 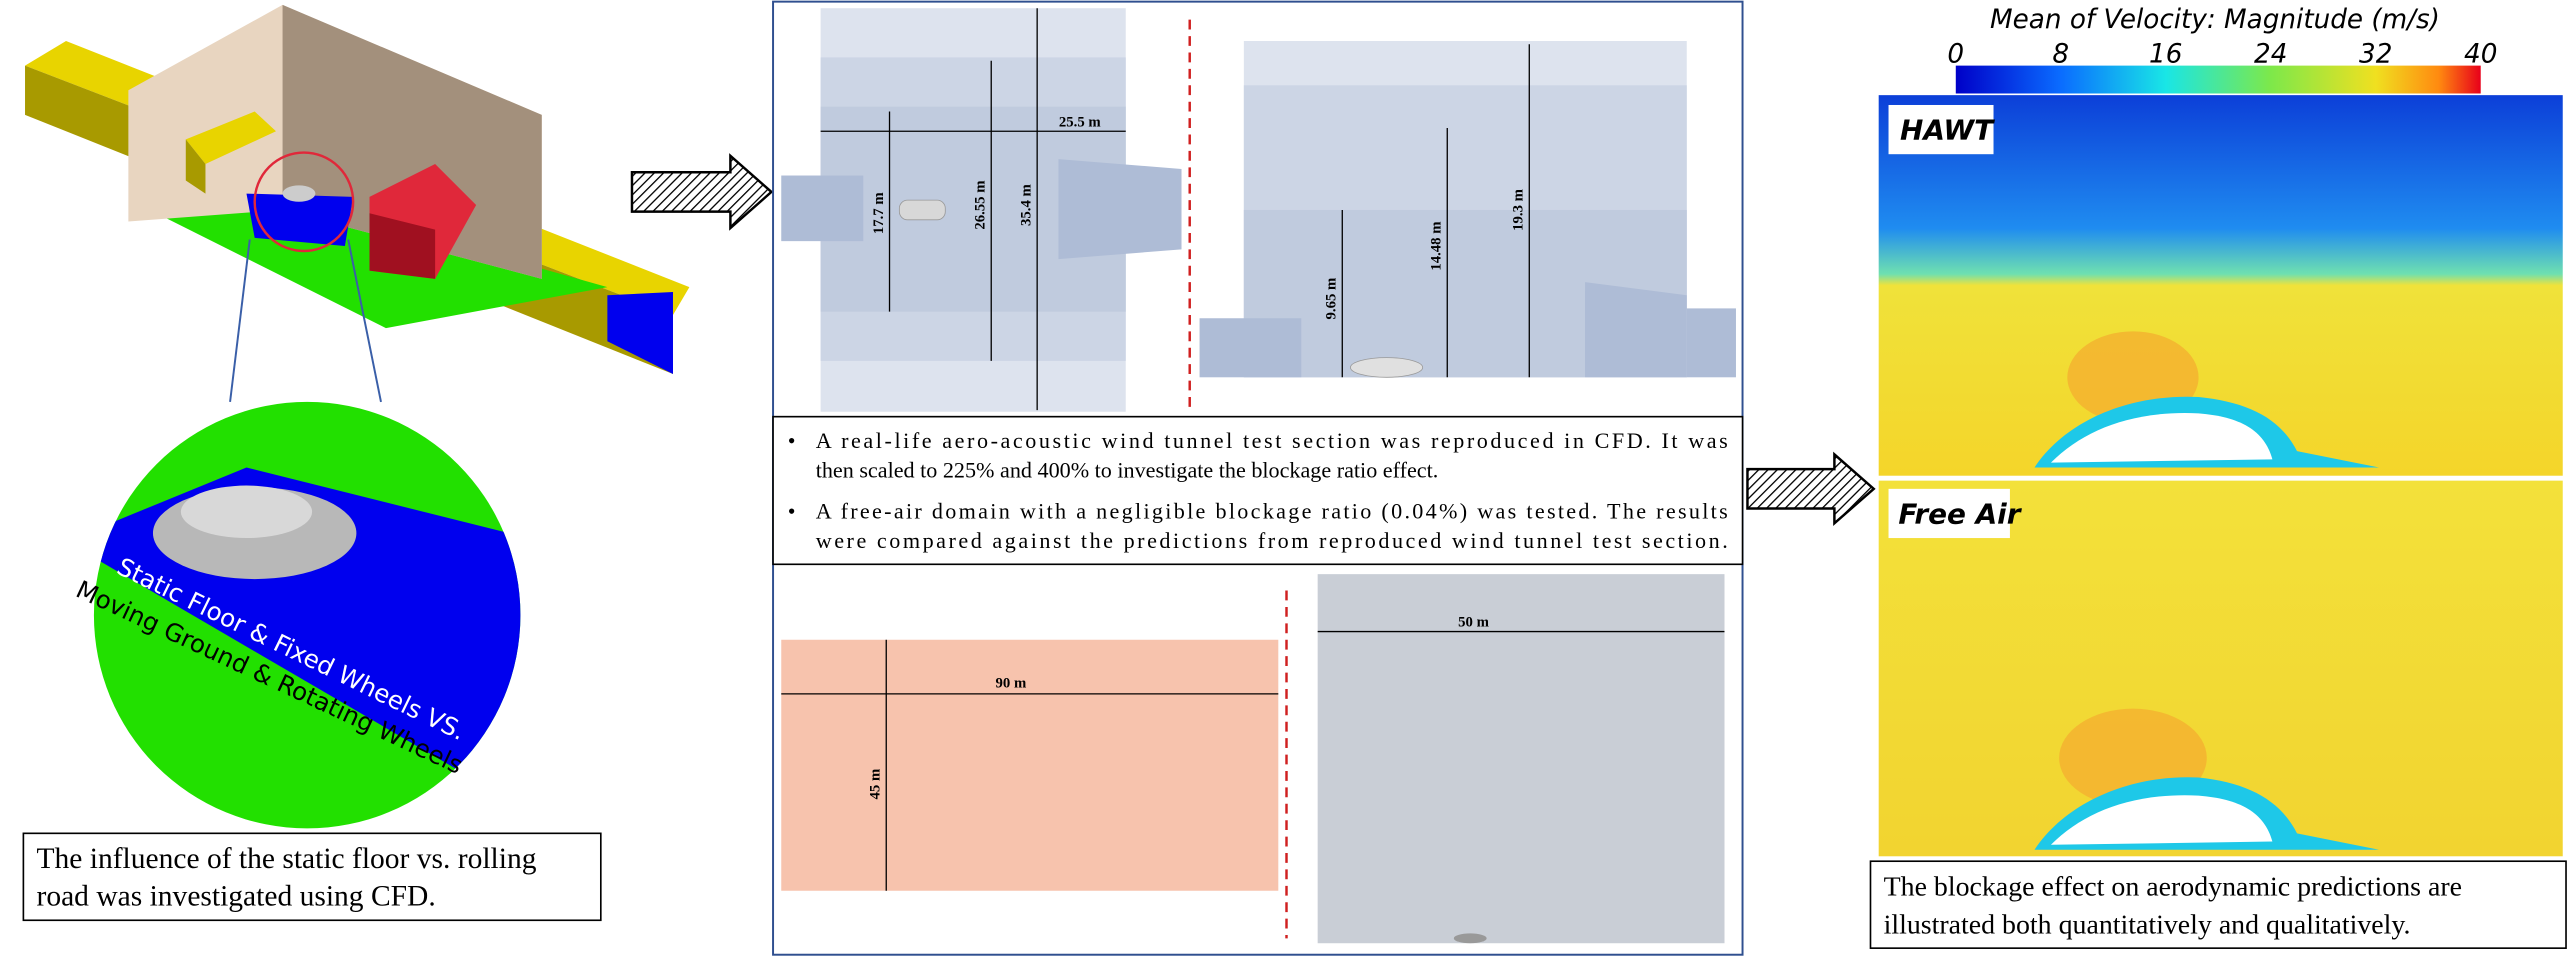 What do you see at coordinates (1473, 623) in the screenshot?
I see `dimension: 50 m` at bounding box center [1473, 623].